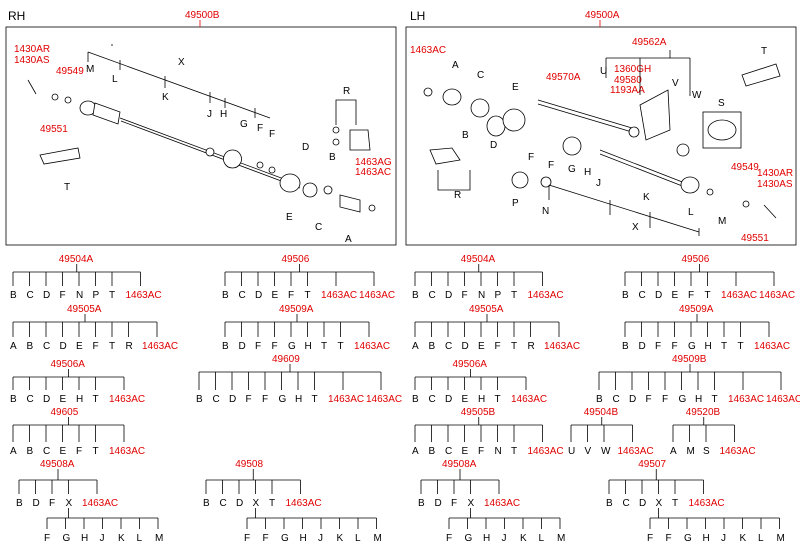 Image resolution: width=800 pixels, height=547 pixels. I want to click on callout-49570a: 49570A, so click(563, 77).